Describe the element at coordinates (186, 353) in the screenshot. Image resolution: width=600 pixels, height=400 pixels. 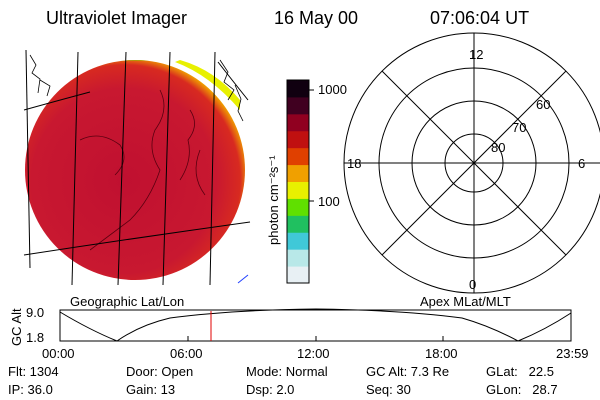
I see `xtick-0600: 06:00` at that location.